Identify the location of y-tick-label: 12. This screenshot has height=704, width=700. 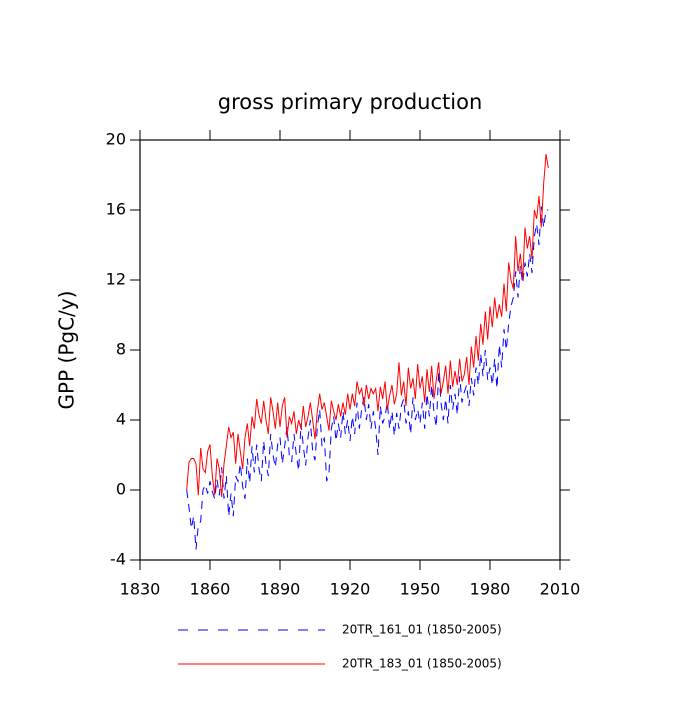
(116, 279).